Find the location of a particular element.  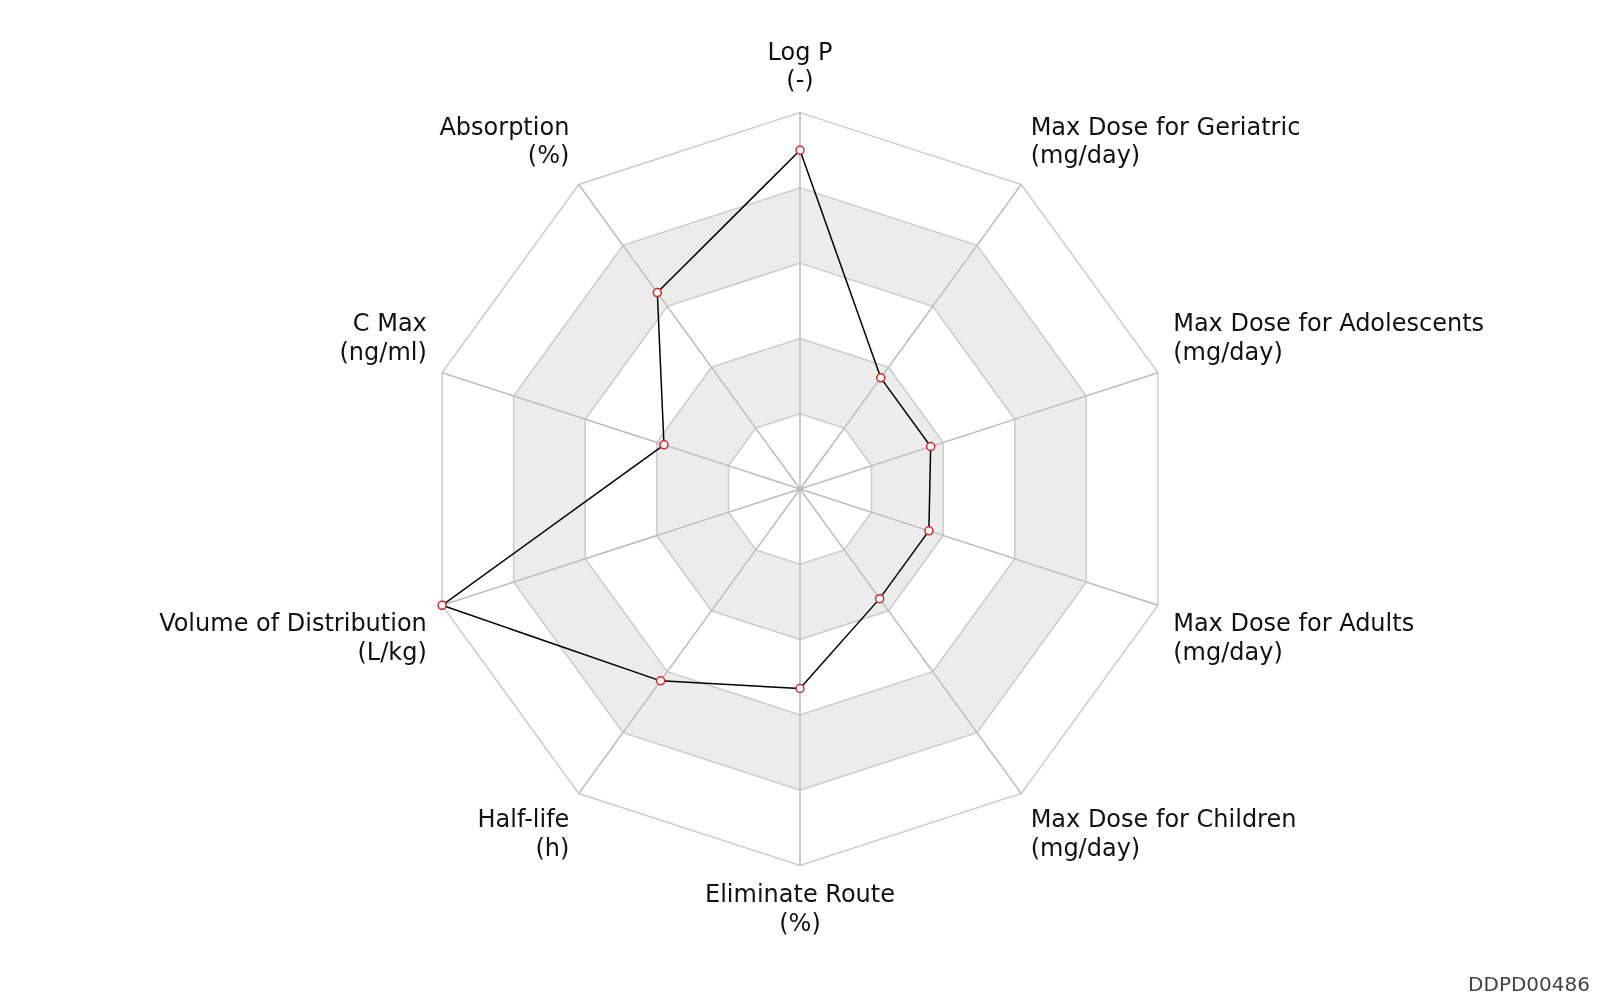

spoke-label: Max Dose for Children (mg/day) is located at coordinates (1163, 833).